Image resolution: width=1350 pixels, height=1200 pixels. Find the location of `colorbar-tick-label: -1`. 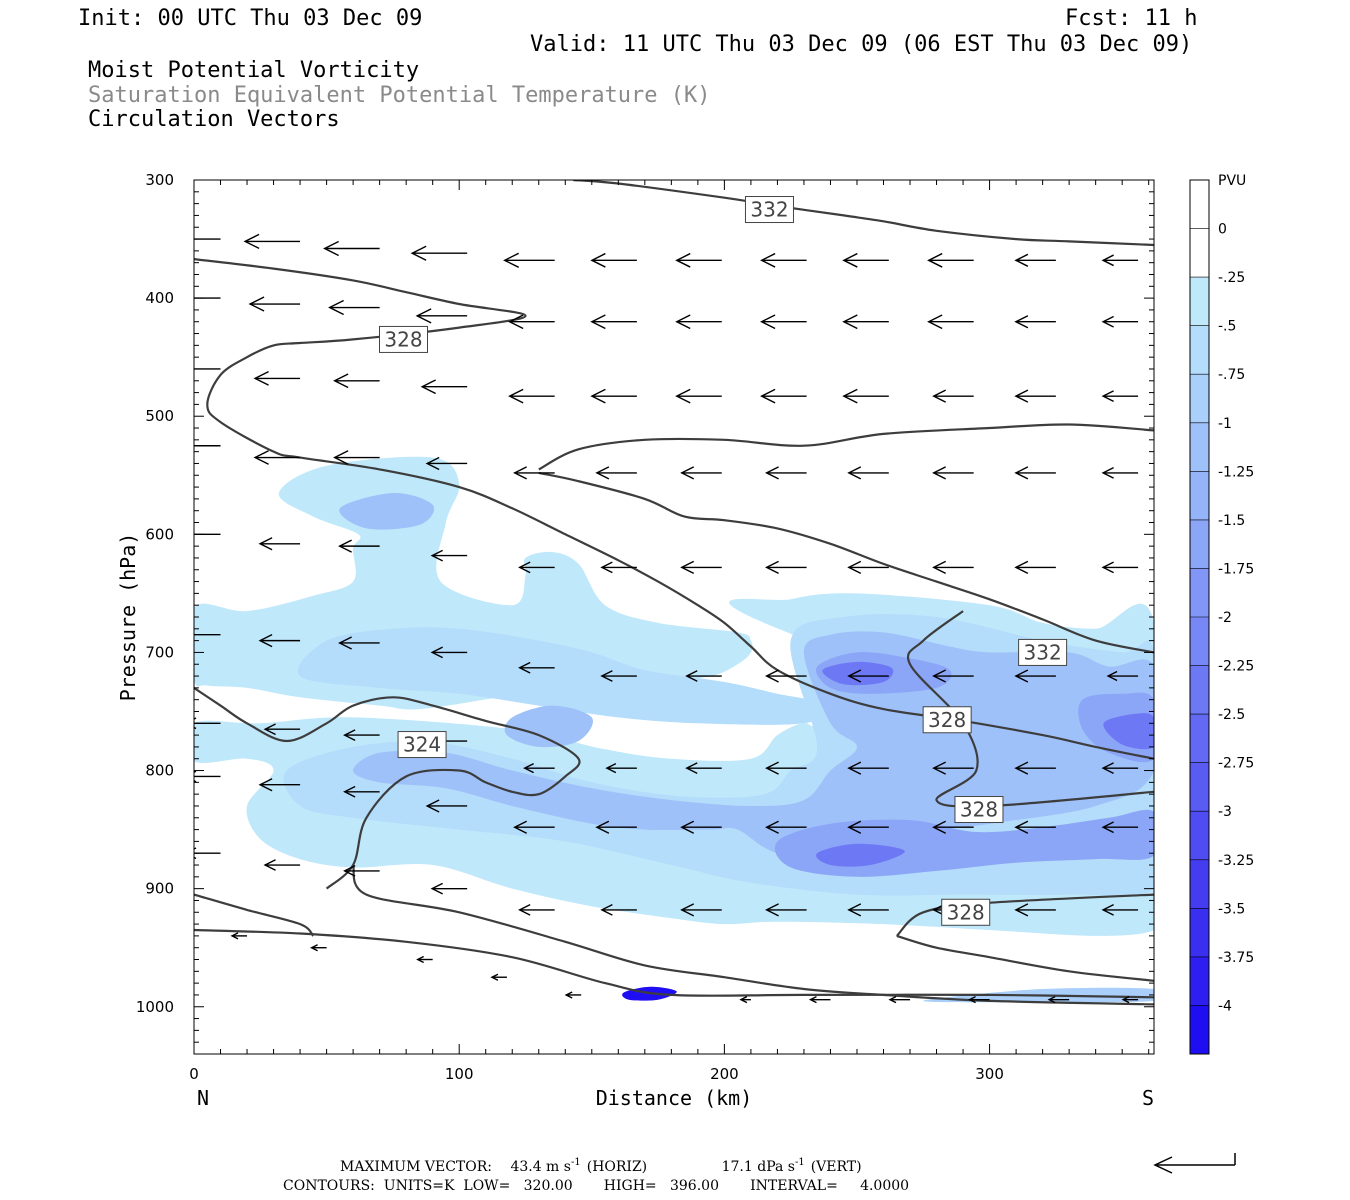

colorbar-tick-label: -1 is located at coordinates (1225, 424).